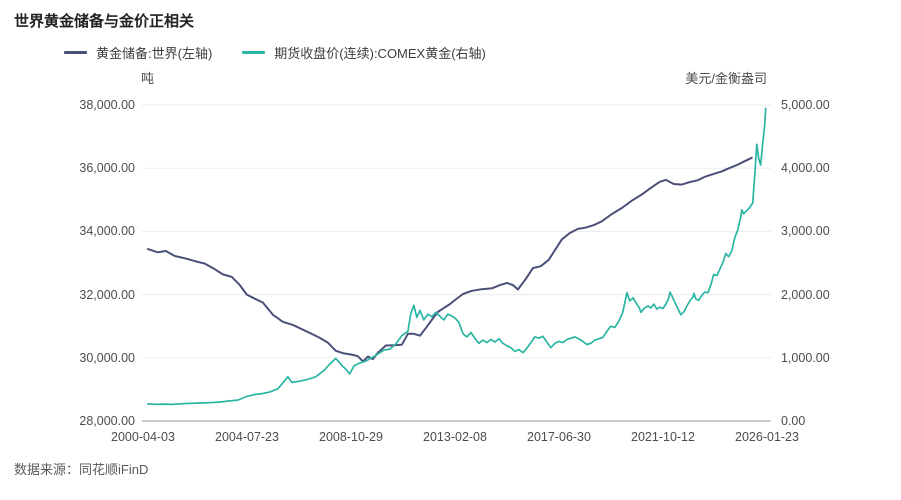 The image size is (901, 500). What do you see at coordinates (663, 437) in the screenshot?
I see `x-axis-tick-label: 2021-10-12` at bounding box center [663, 437].